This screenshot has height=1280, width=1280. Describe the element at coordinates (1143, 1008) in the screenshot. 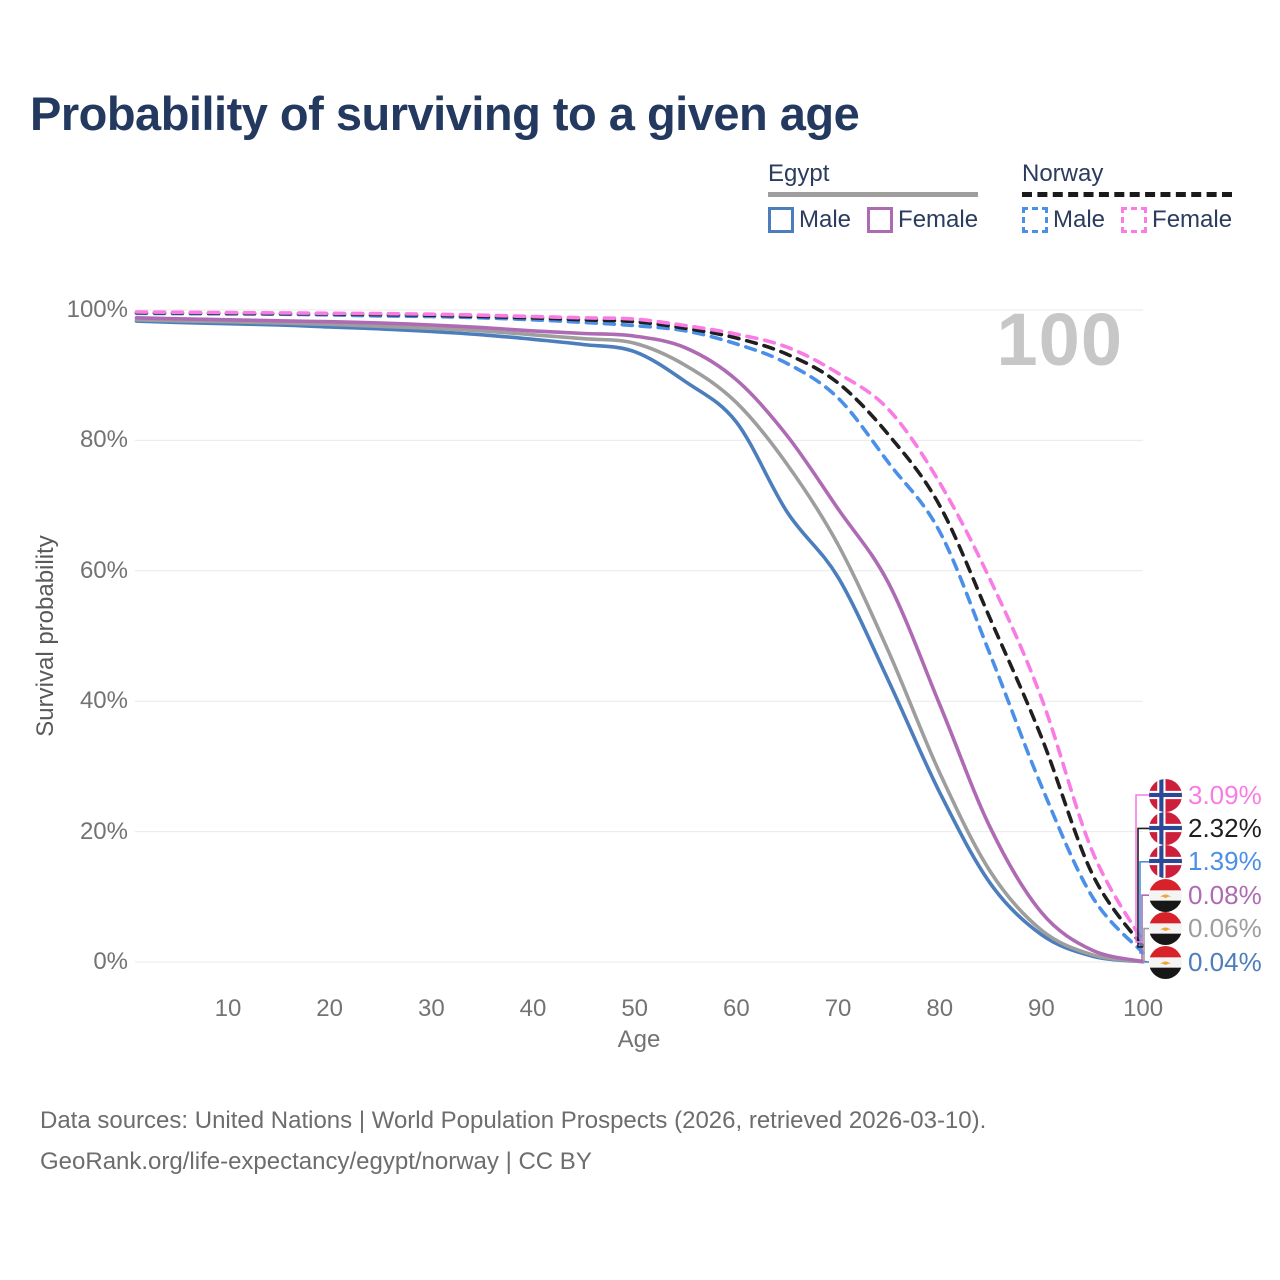

I see `x-tick-label: 100` at that location.